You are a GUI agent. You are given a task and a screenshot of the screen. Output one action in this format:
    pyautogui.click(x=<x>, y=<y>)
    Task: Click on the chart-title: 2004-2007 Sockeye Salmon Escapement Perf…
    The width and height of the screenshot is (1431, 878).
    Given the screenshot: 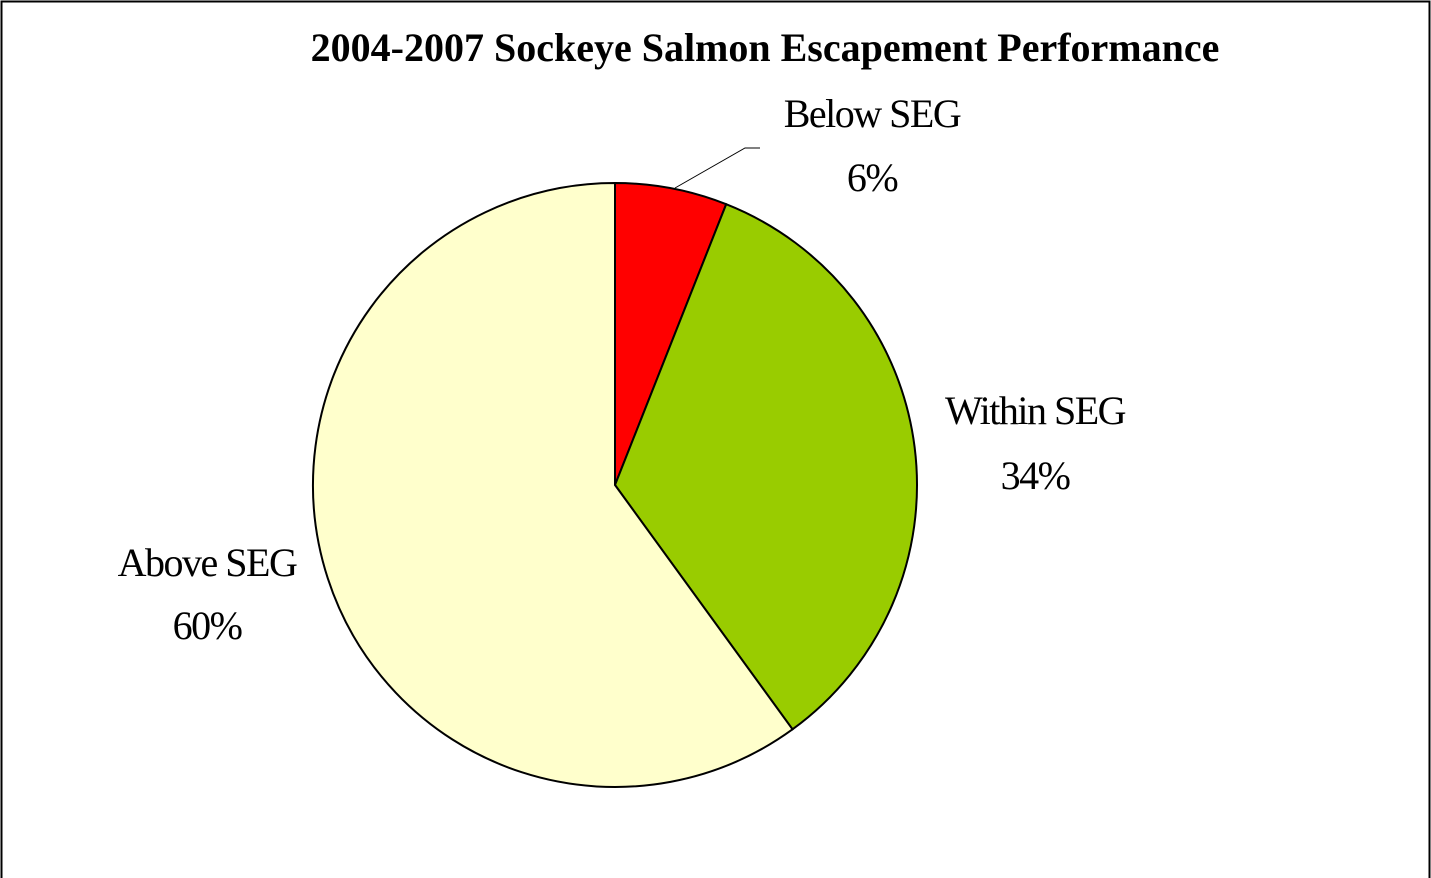 What is the action you would take?
    pyautogui.click(x=765, y=47)
    